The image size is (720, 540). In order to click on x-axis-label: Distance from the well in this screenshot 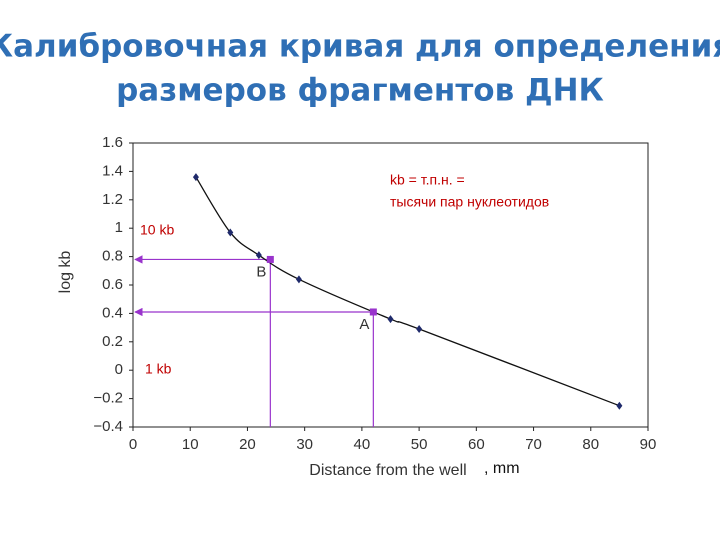, I will do `click(387, 470)`.